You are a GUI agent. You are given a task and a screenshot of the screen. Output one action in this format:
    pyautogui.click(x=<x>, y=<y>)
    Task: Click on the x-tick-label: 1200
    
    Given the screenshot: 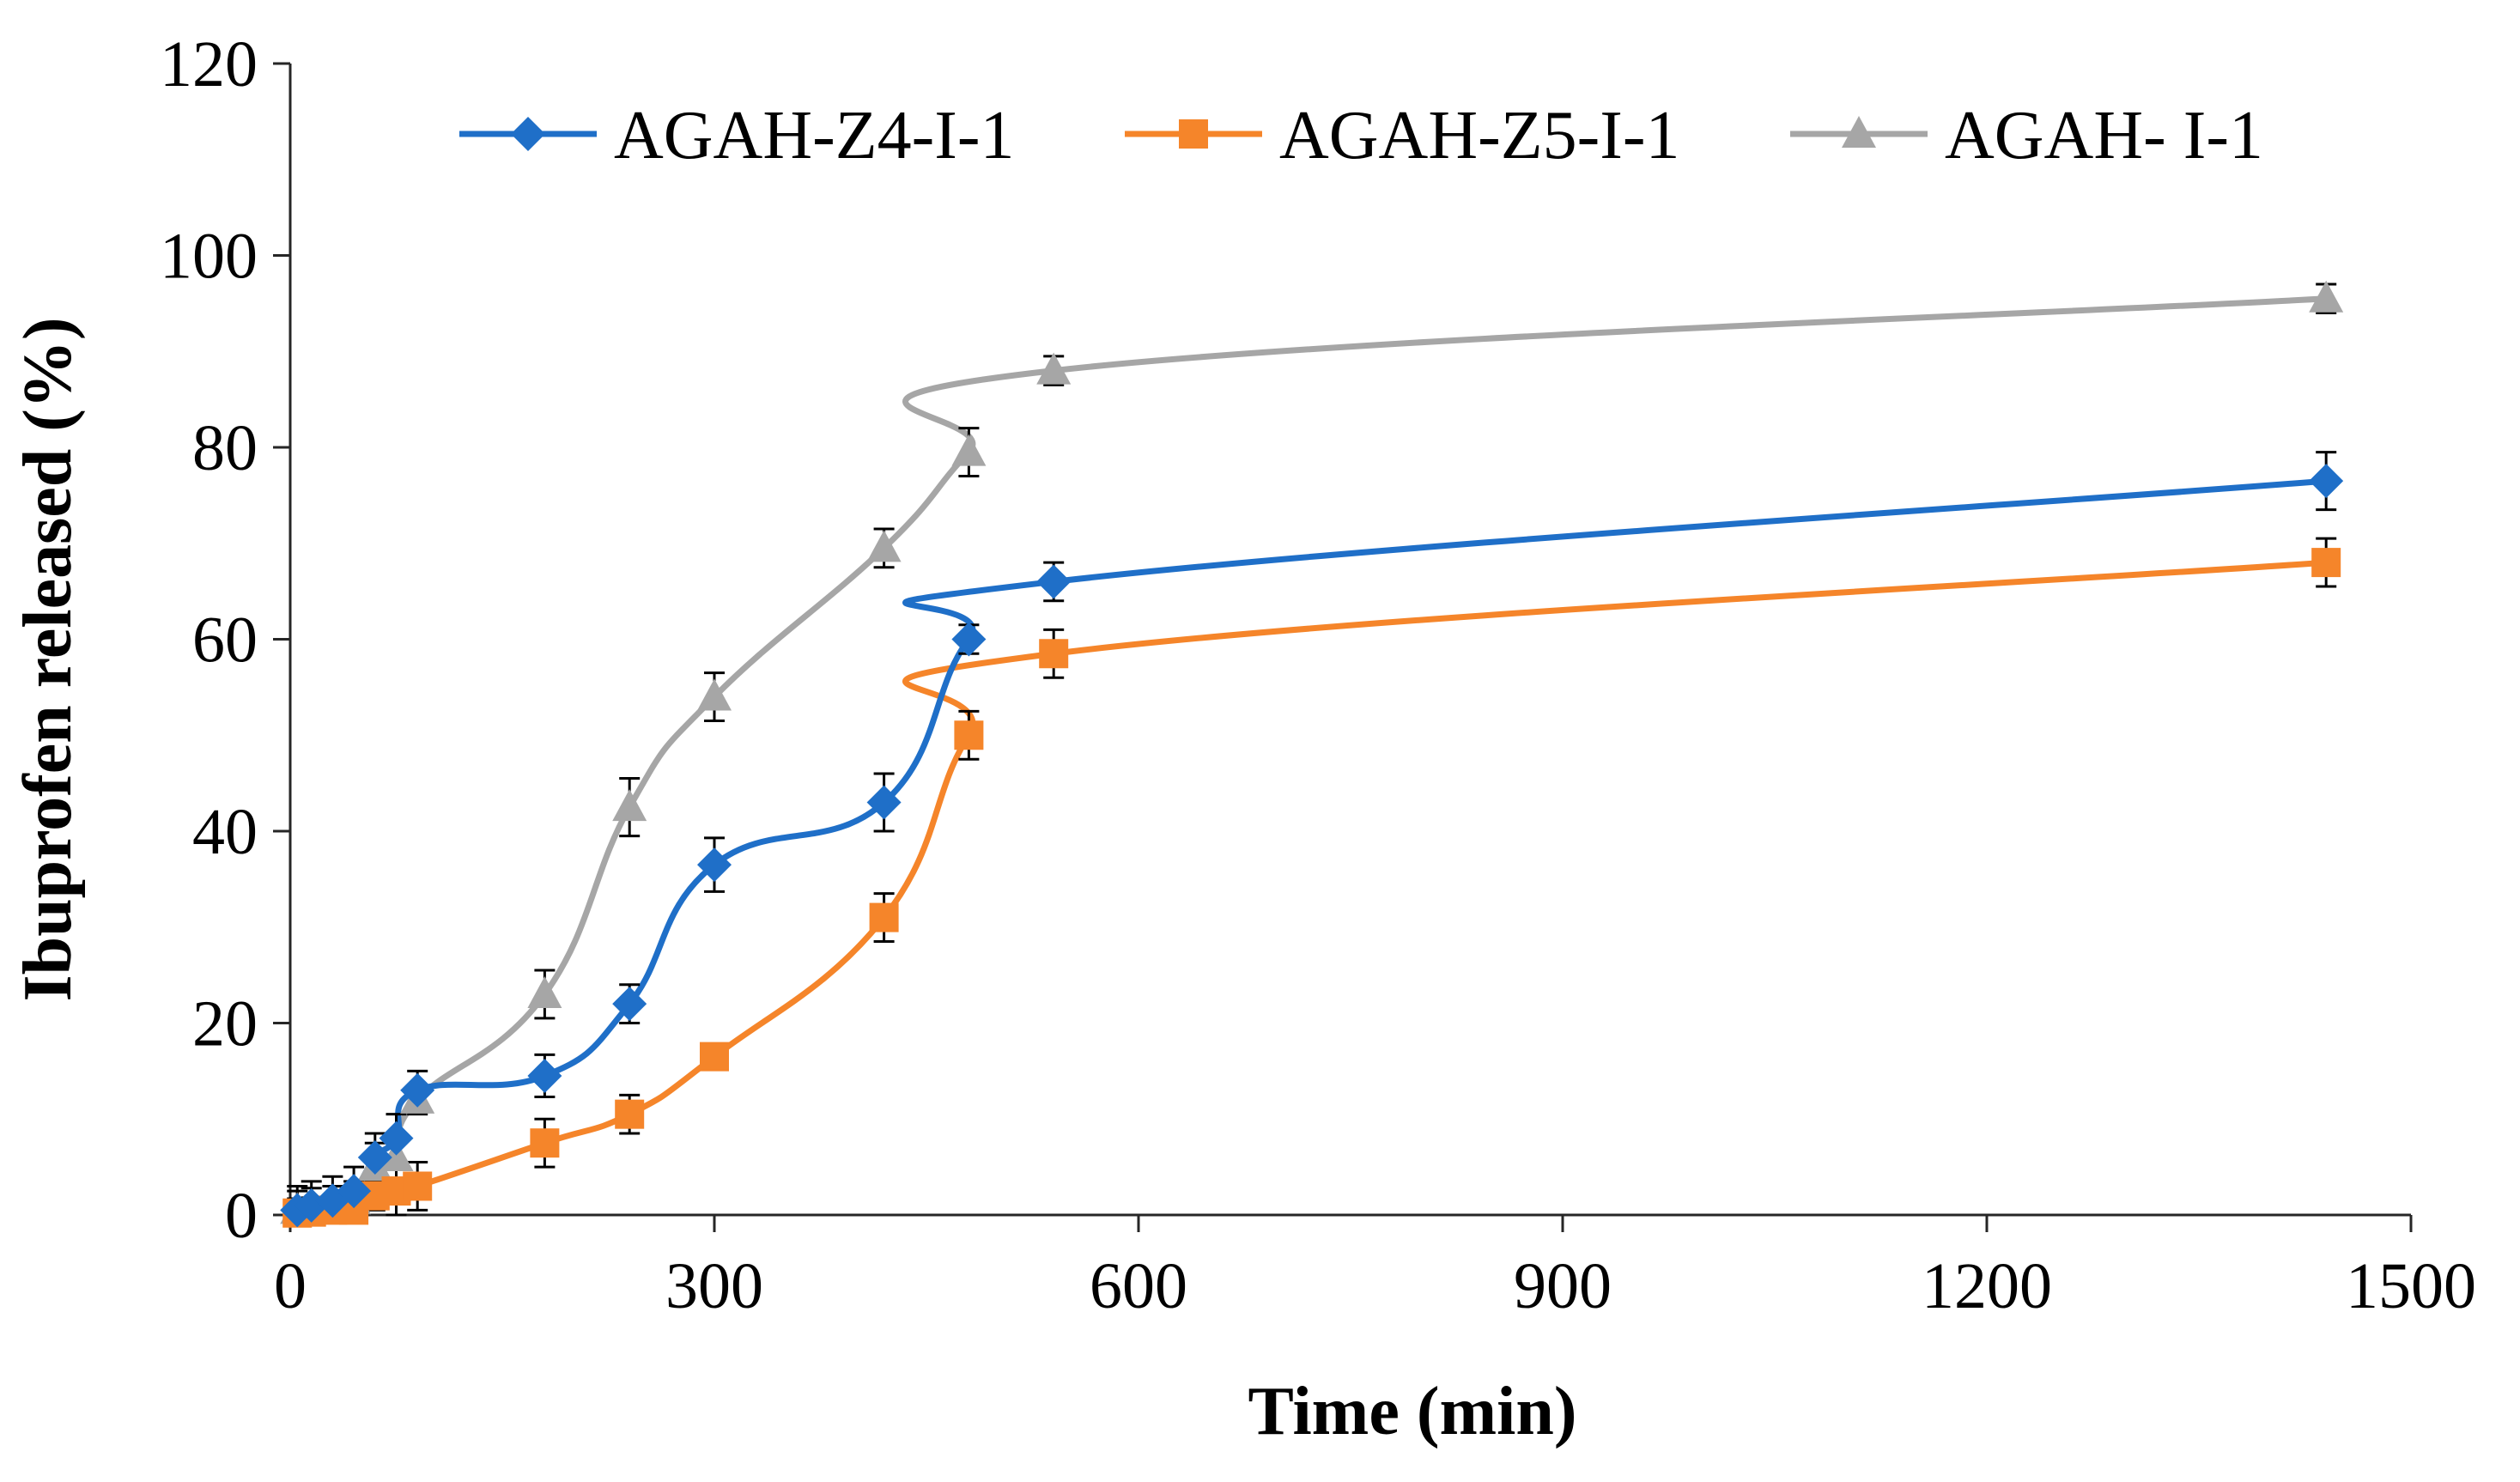 What is the action you would take?
    pyautogui.click(x=1987, y=1286)
    